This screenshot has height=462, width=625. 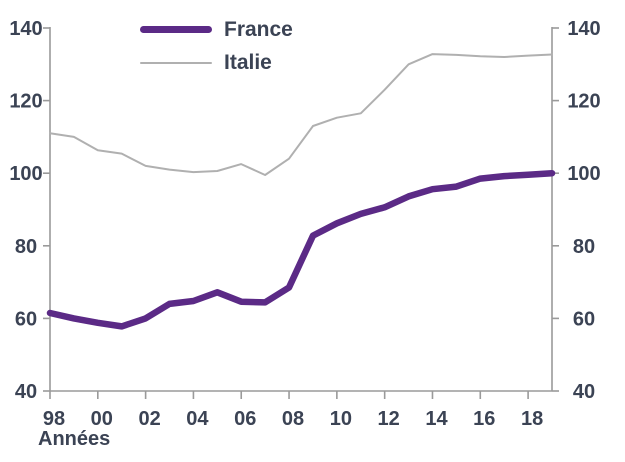 I want to click on x-axis-tick-label: 16, so click(x=484, y=419).